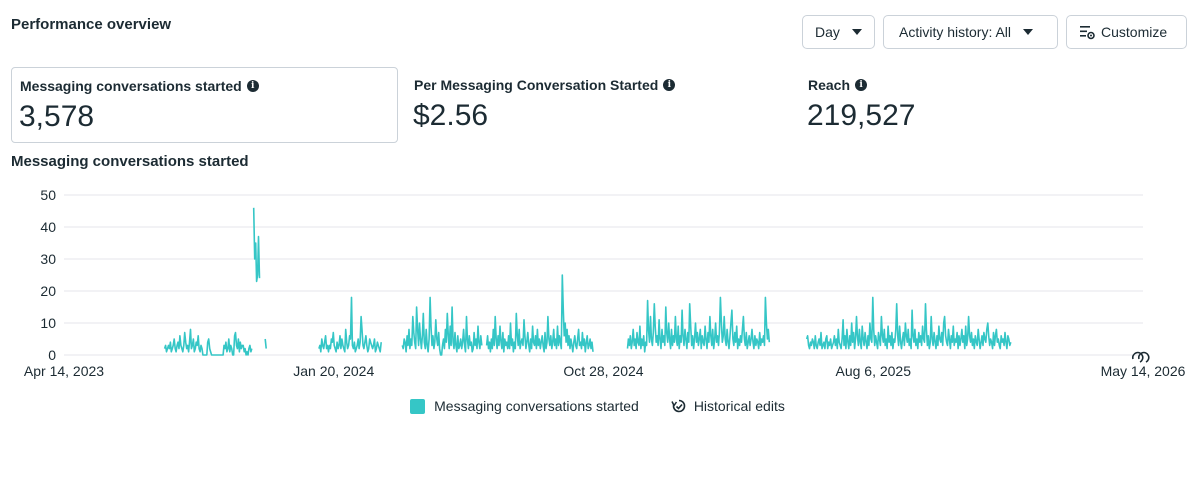 The width and height of the screenshot is (1195, 490). I want to click on historical-edits-icon, so click(678, 406).